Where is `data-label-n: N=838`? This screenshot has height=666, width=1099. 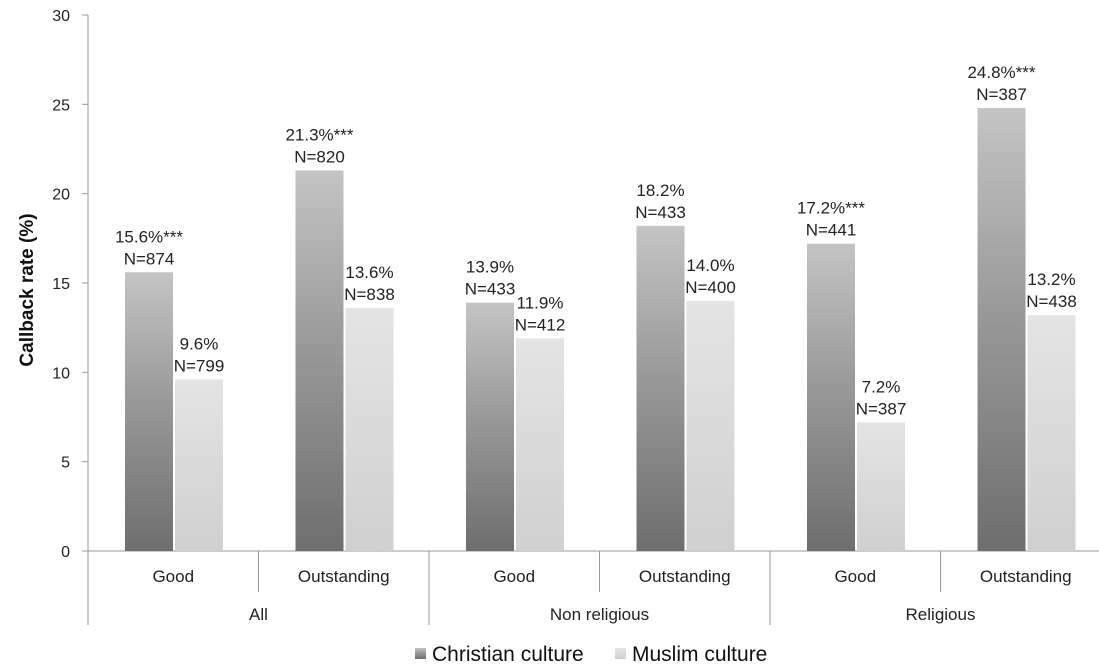
data-label-n: N=838 is located at coordinates (369, 294).